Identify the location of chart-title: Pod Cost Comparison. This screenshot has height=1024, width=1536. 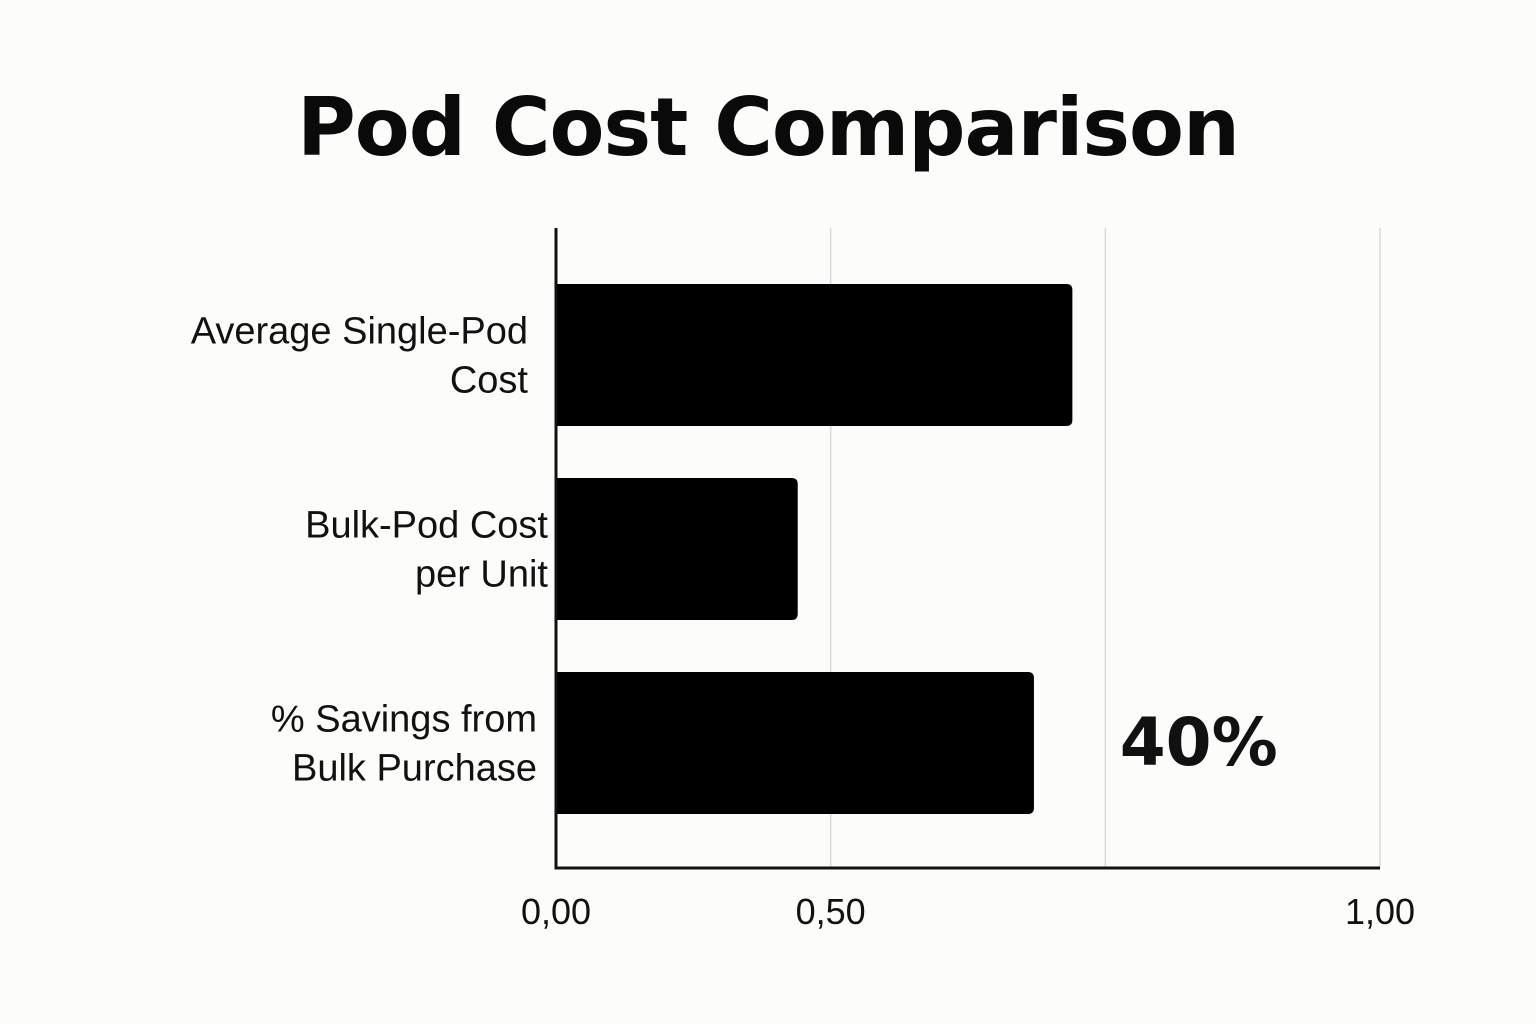
(768, 127).